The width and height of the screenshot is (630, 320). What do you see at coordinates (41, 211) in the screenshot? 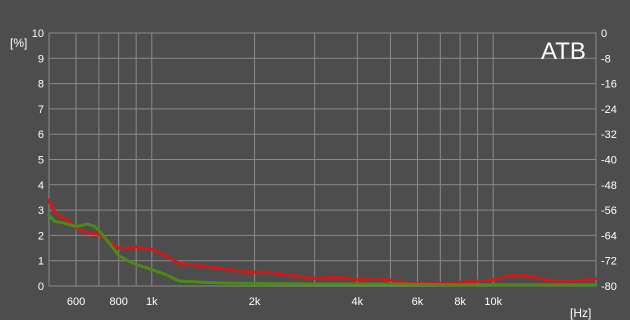
I see `y-tick-label-left: 3` at bounding box center [41, 211].